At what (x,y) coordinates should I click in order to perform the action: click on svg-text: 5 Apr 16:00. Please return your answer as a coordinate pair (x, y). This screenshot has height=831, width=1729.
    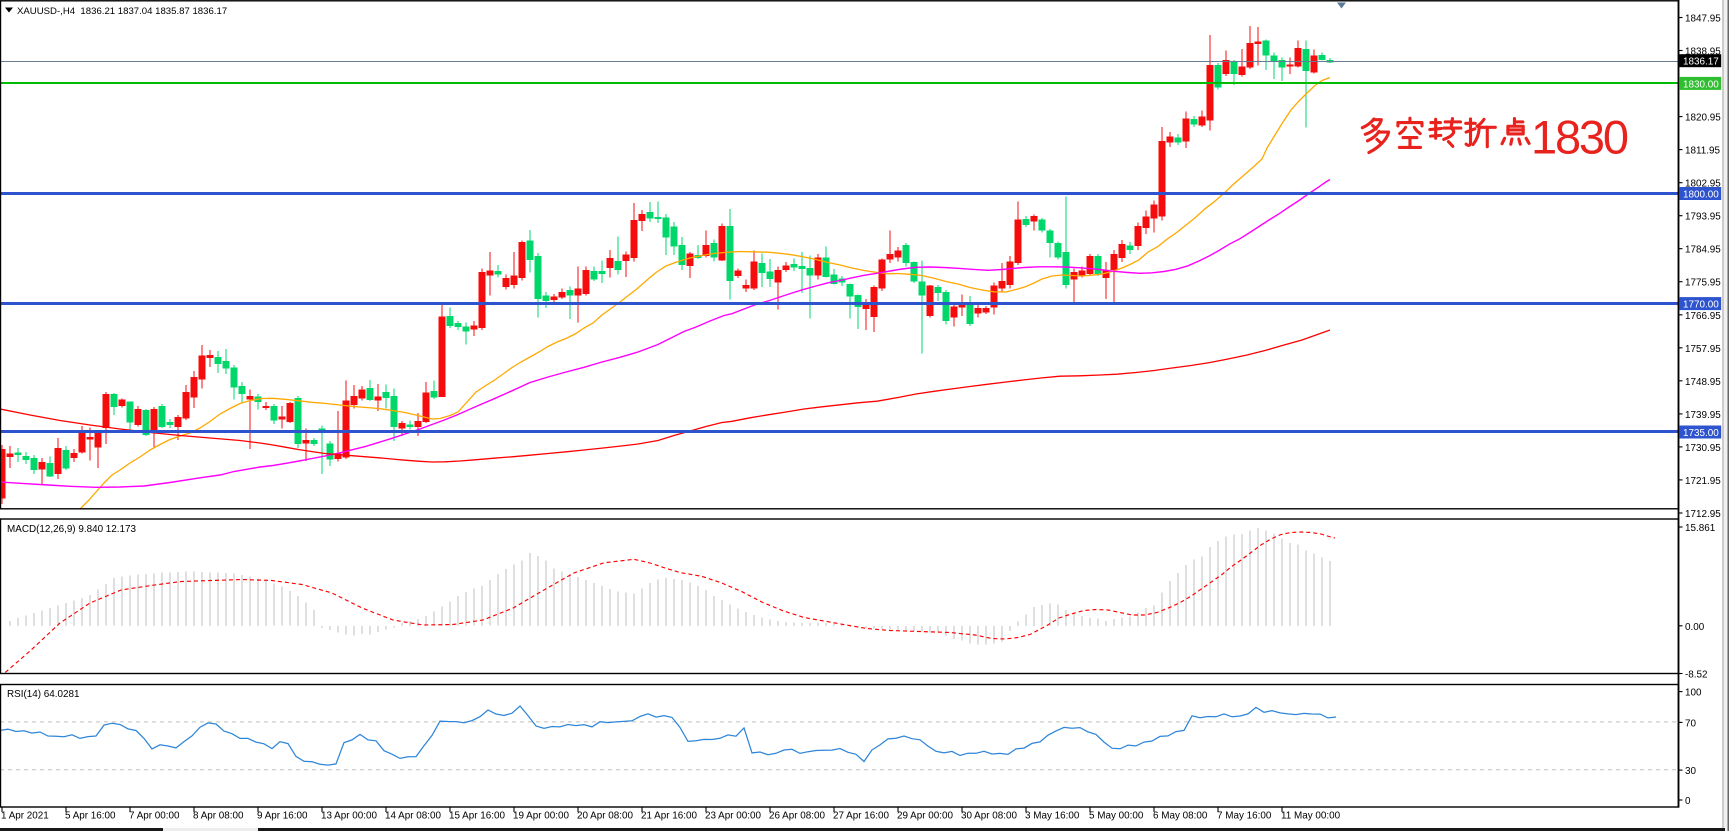
    Looking at the image, I should click on (90, 816).